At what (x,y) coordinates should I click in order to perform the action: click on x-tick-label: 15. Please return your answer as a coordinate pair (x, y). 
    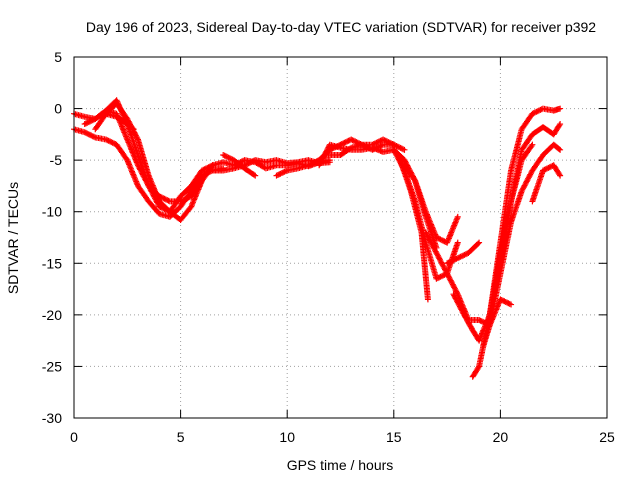
    Looking at the image, I should click on (394, 437).